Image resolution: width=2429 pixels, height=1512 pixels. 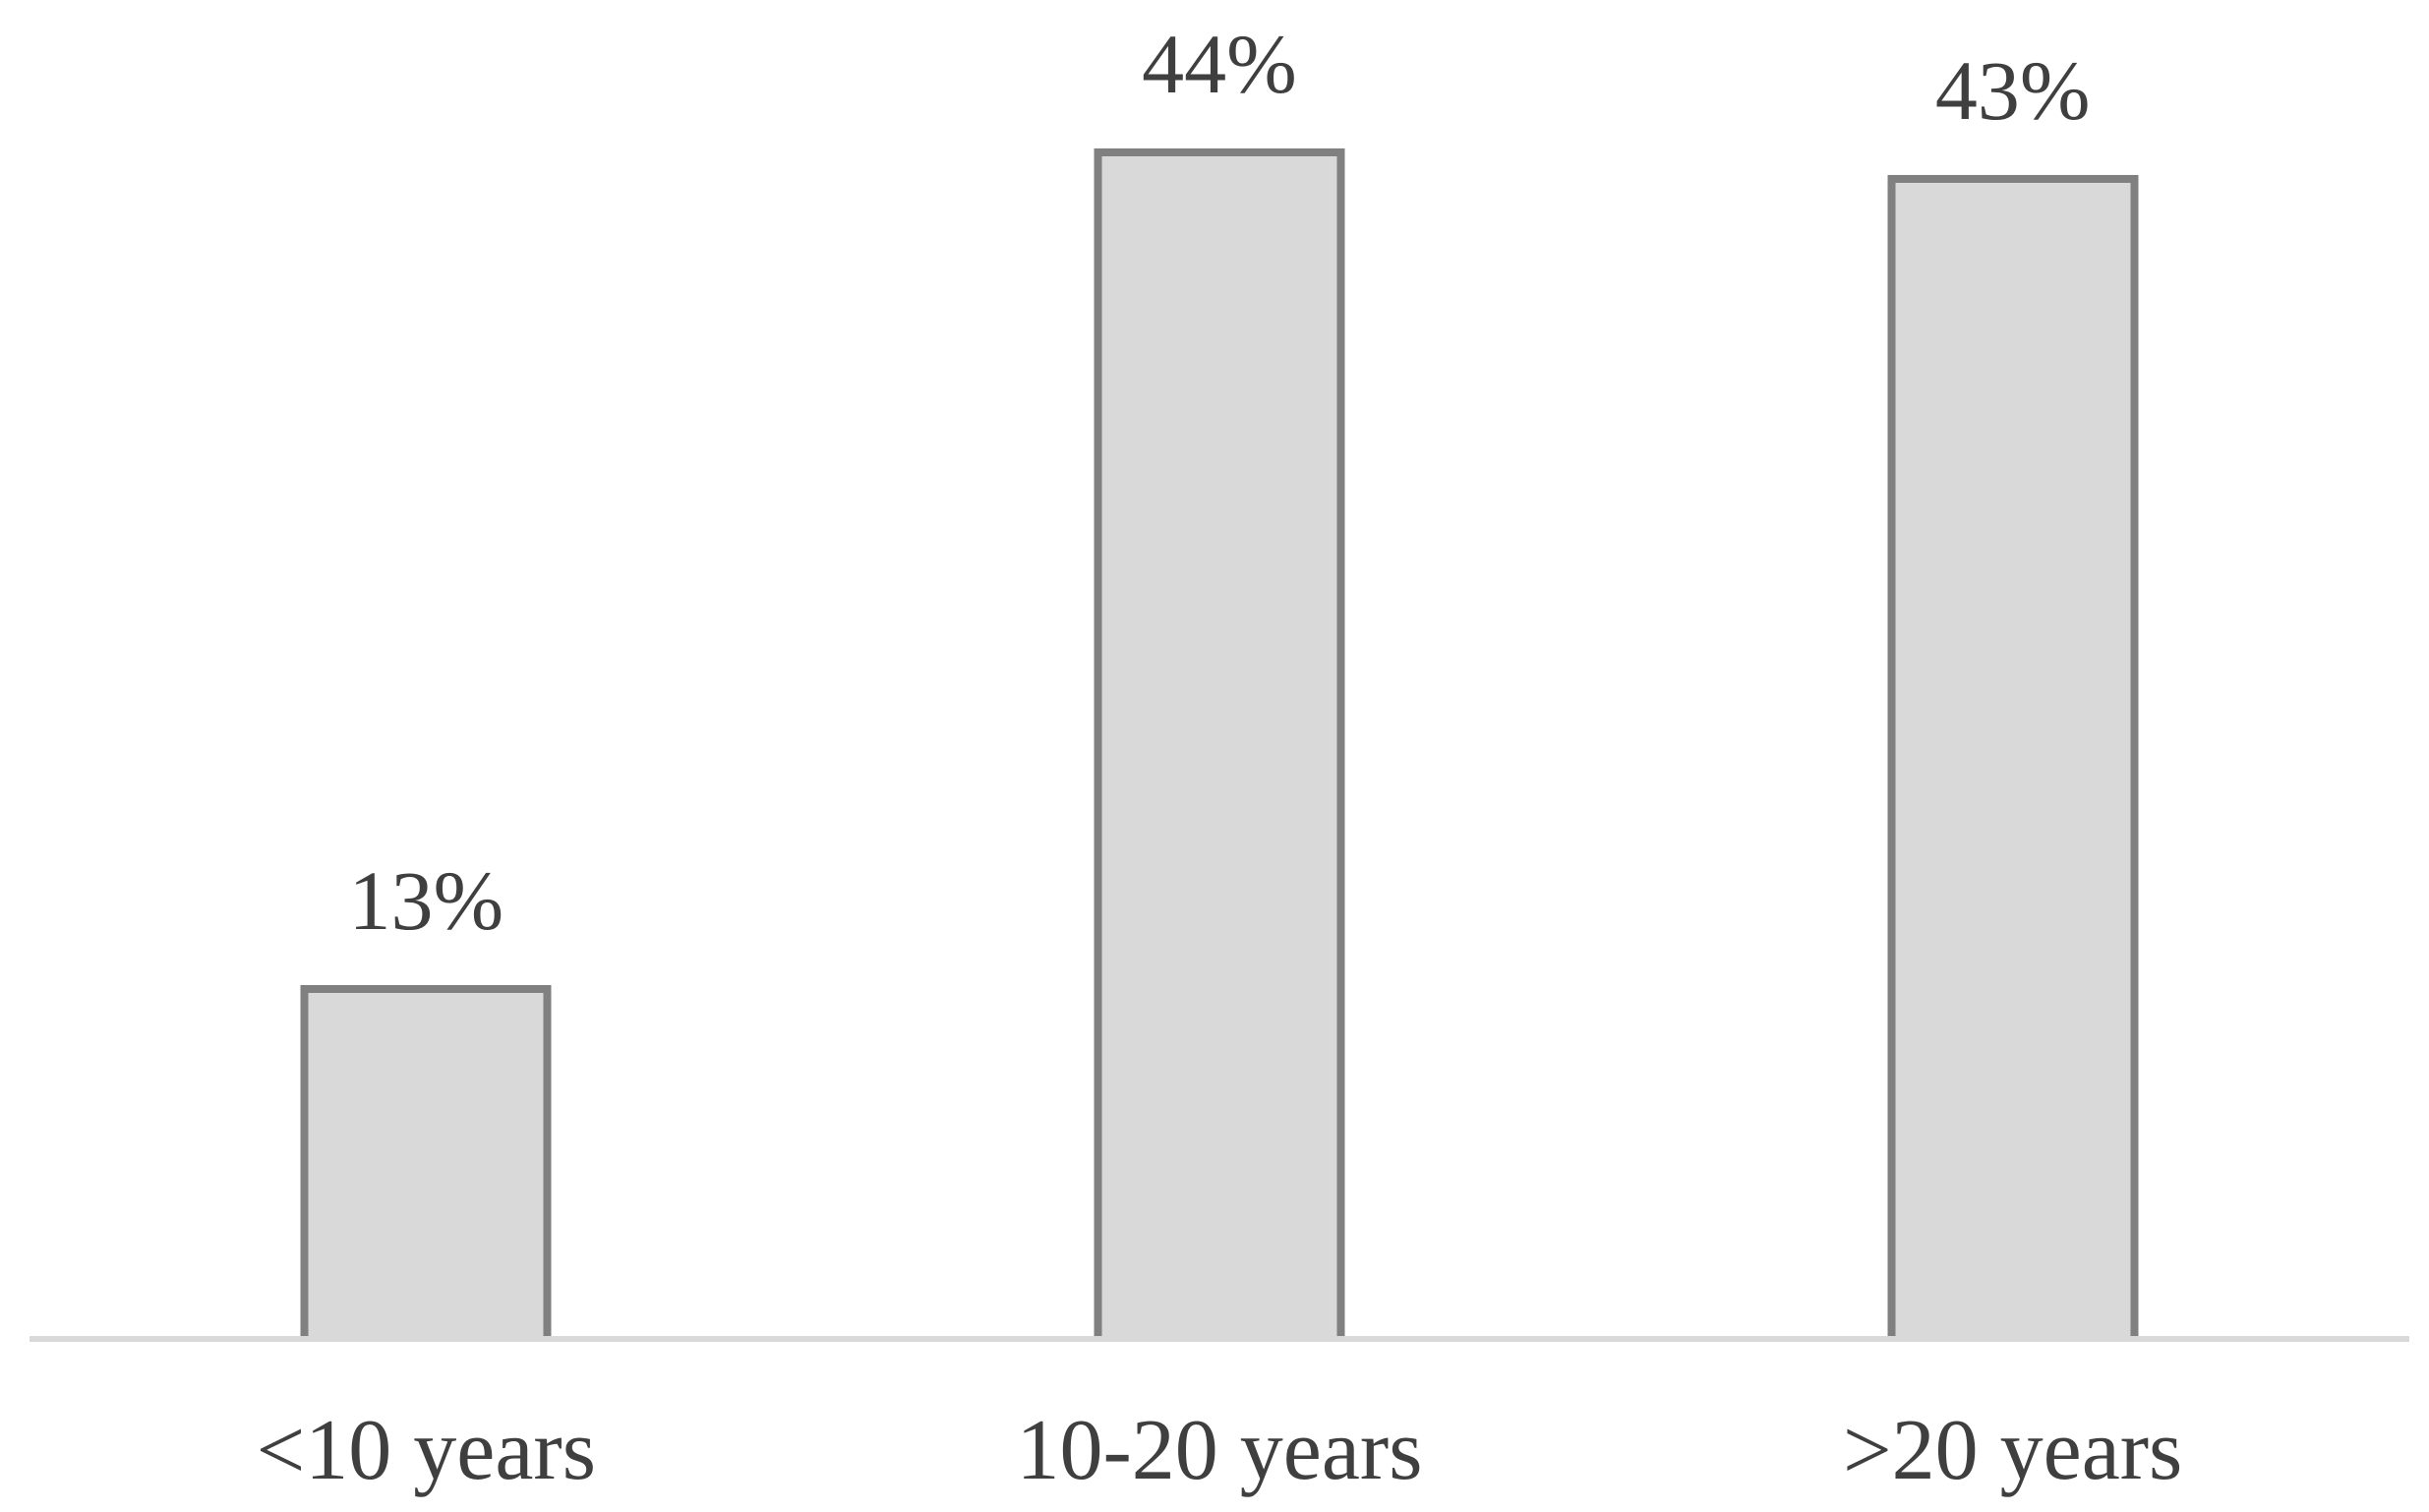 What do you see at coordinates (1220, 1339) in the screenshot?
I see `x-axis-line` at bounding box center [1220, 1339].